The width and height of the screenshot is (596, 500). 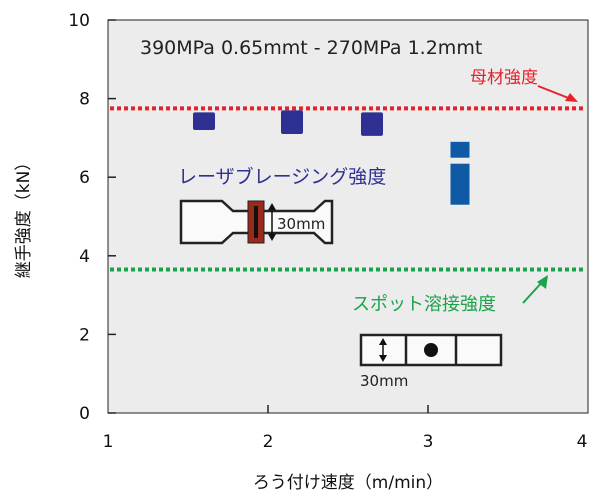 I want to click on x-axis-title: ろう付け速度（m/min）, so click(x=348, y=483).